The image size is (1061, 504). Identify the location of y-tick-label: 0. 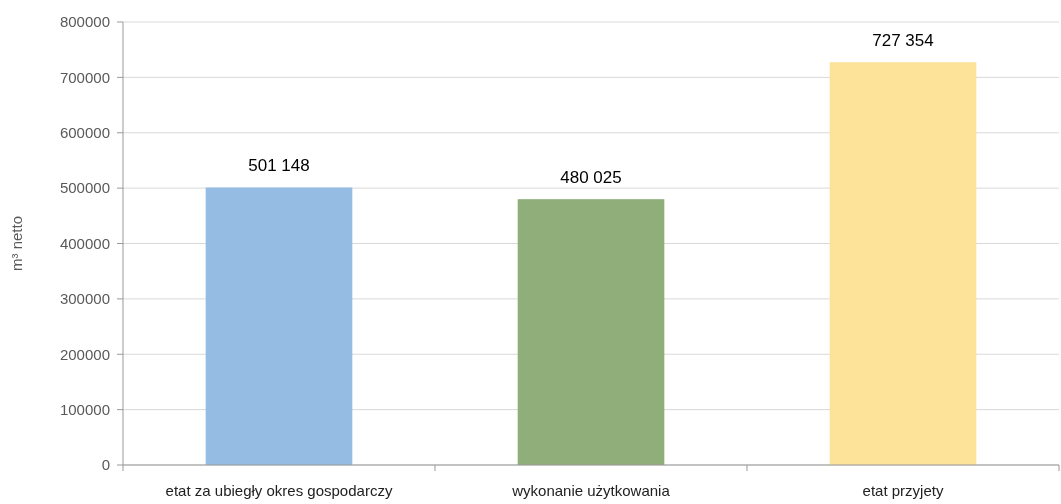
(105, 465).